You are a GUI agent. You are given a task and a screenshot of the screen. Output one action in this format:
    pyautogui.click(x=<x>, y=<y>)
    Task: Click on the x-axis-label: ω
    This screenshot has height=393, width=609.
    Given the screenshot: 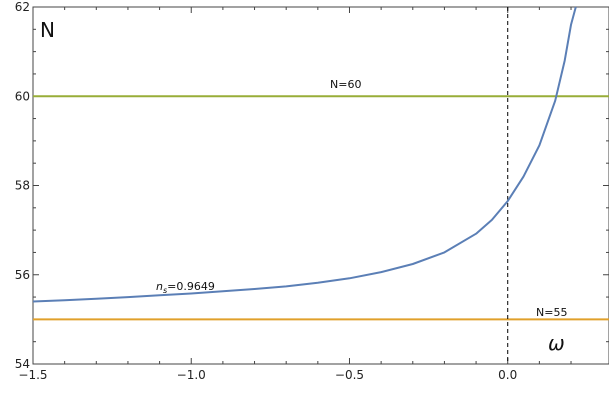 What is the action you would take?
    pyautogui.click(x=556, y=343)
    